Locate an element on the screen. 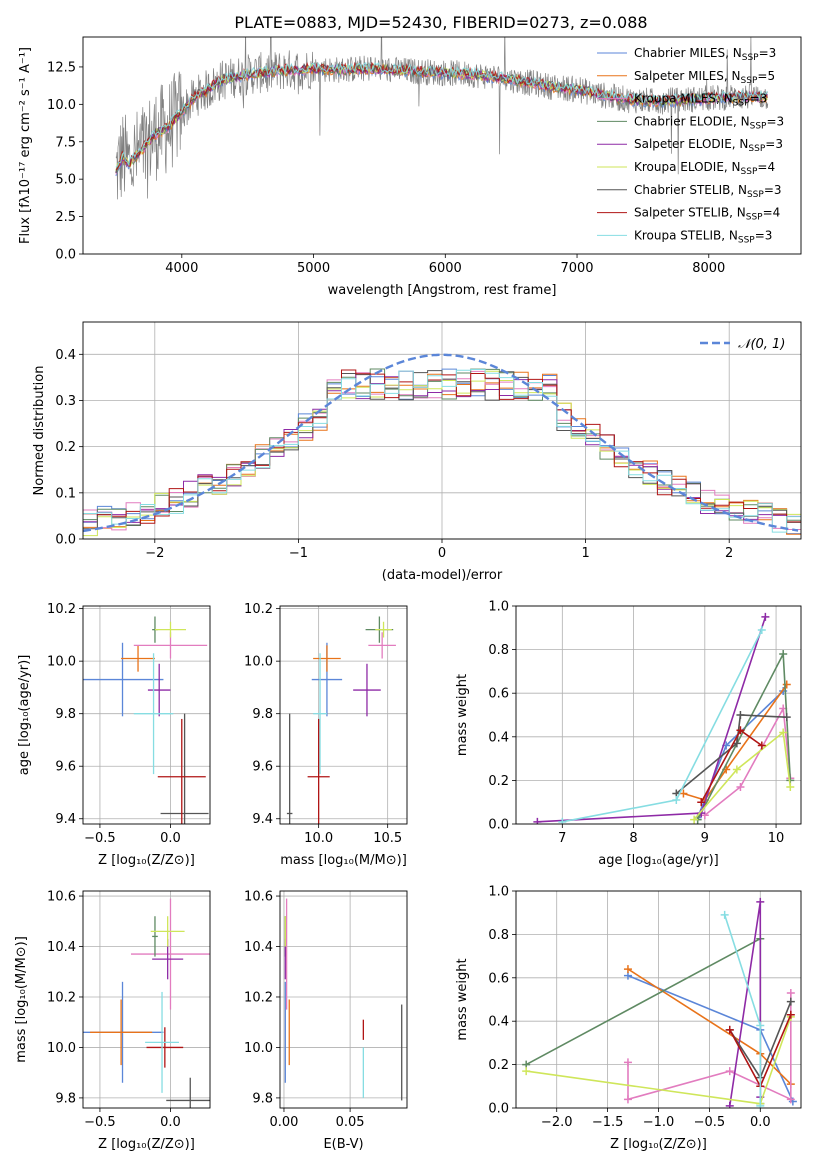 Image resolution: width=819 pixels, height=1170 pixels. legend-label: Kroupa ELODIE, NSSP=4 is located at coordinates (704, 168).